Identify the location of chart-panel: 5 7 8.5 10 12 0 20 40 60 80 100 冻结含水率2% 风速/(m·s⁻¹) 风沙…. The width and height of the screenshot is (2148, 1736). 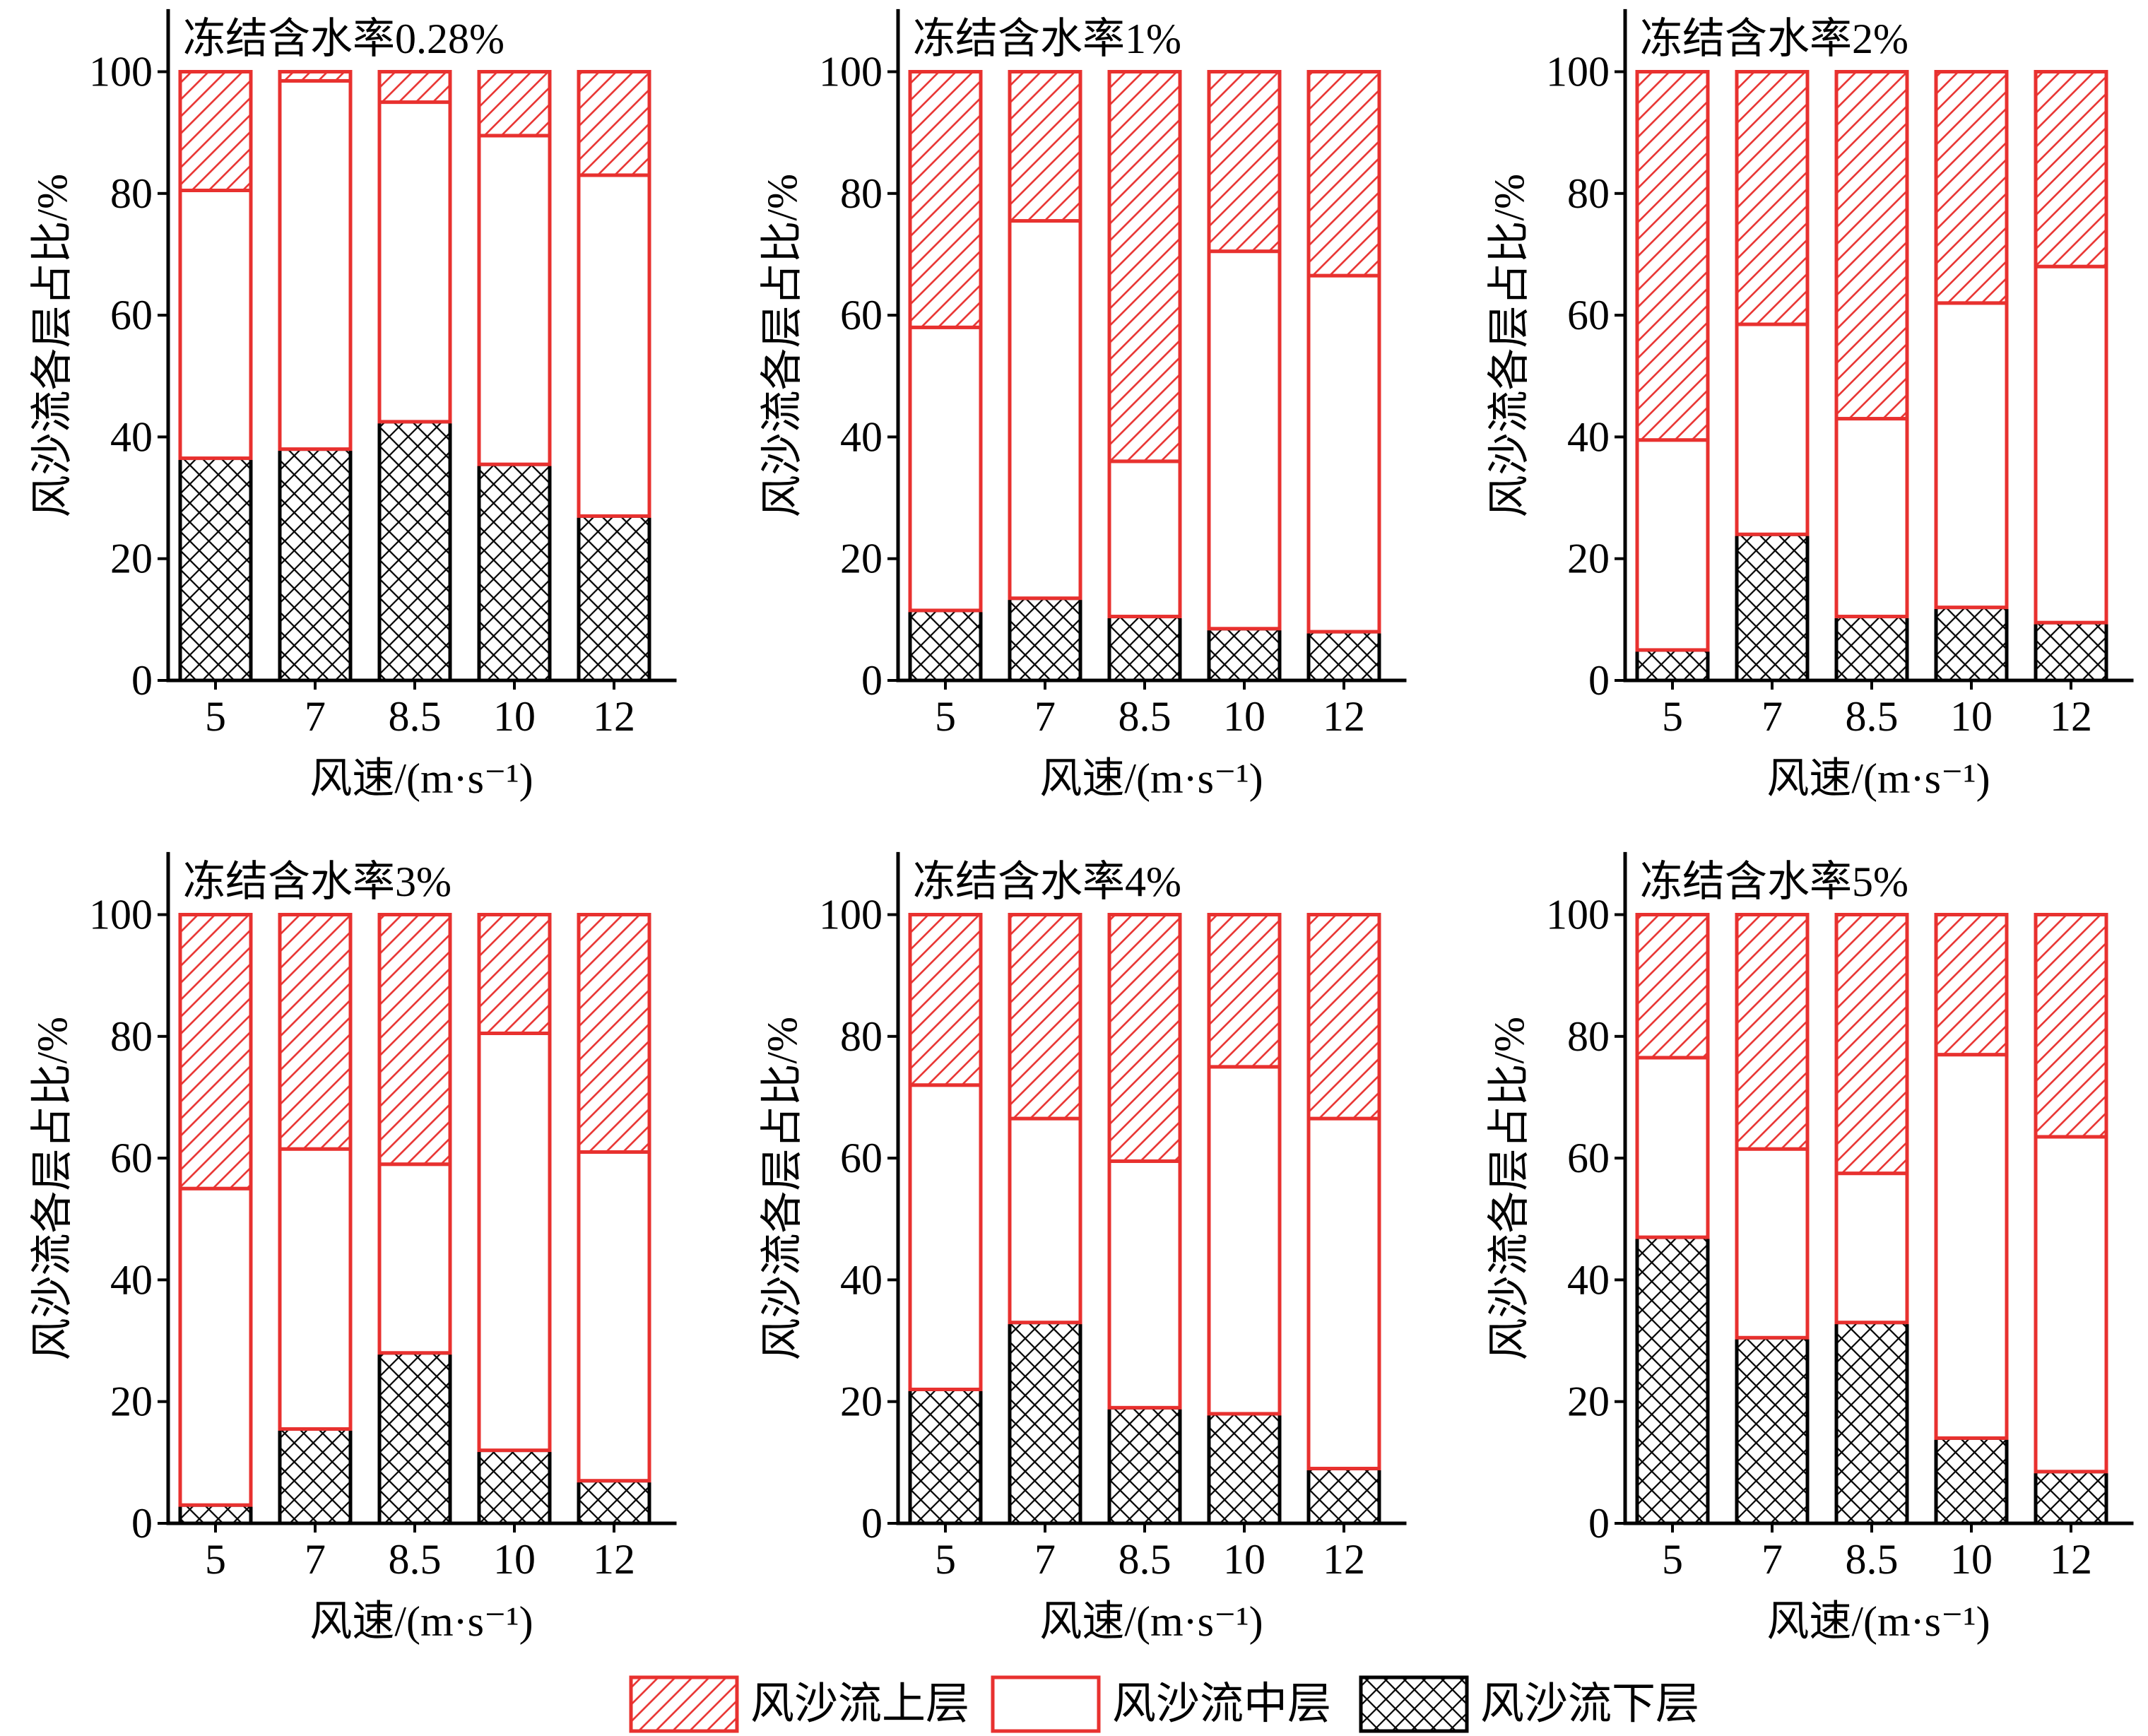
(1810, 405).